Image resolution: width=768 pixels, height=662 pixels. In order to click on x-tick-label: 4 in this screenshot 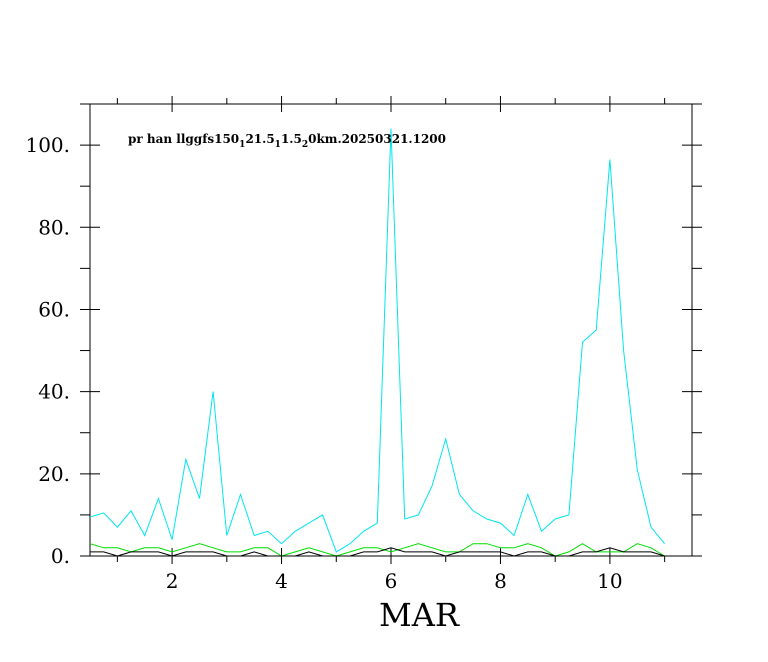, I will do `click(281, 581)`.